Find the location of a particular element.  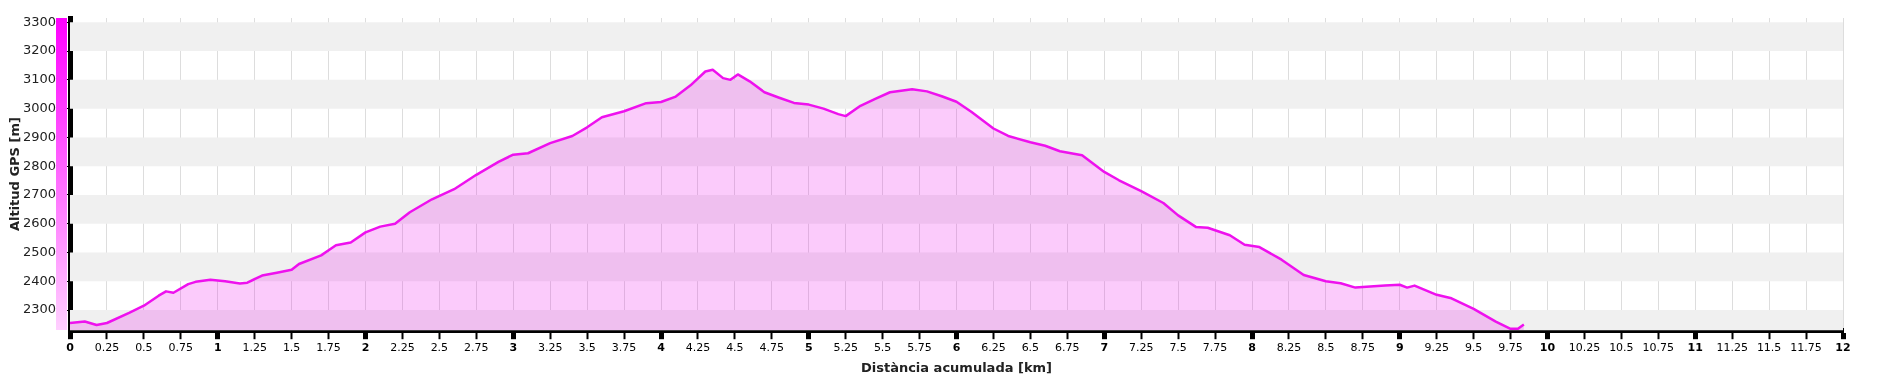

y-tick-label: 2400 is located at coordinates (39, 280).